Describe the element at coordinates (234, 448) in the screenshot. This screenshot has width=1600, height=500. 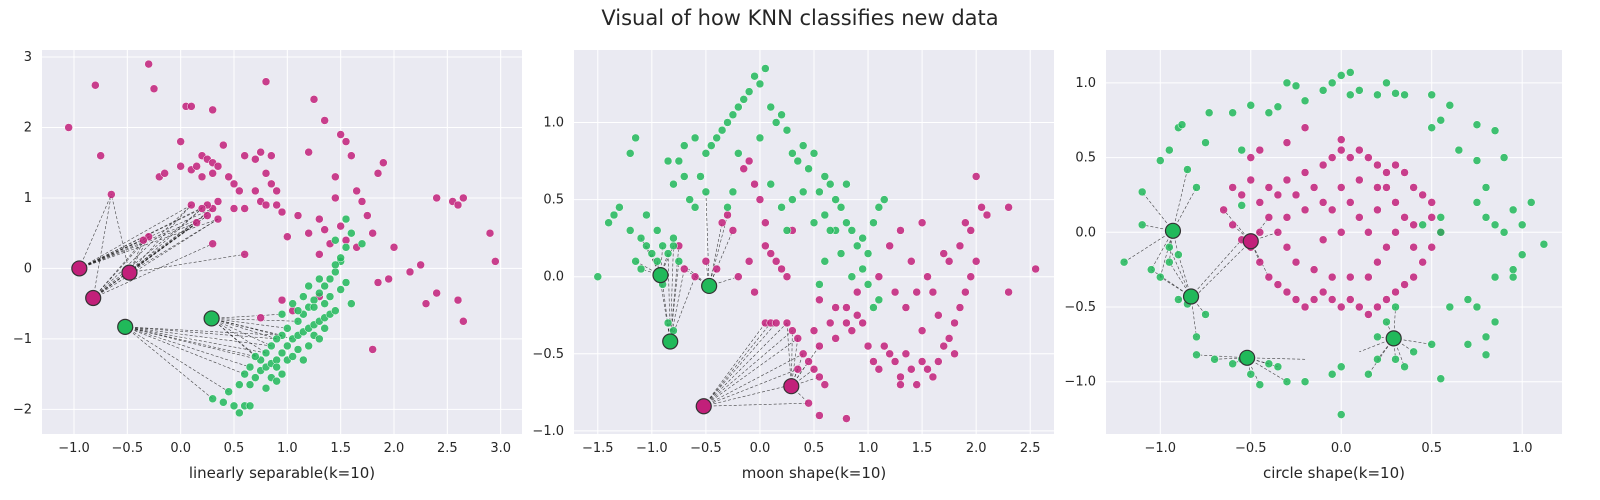
I see `x-tick-label: 0.5` at that location.